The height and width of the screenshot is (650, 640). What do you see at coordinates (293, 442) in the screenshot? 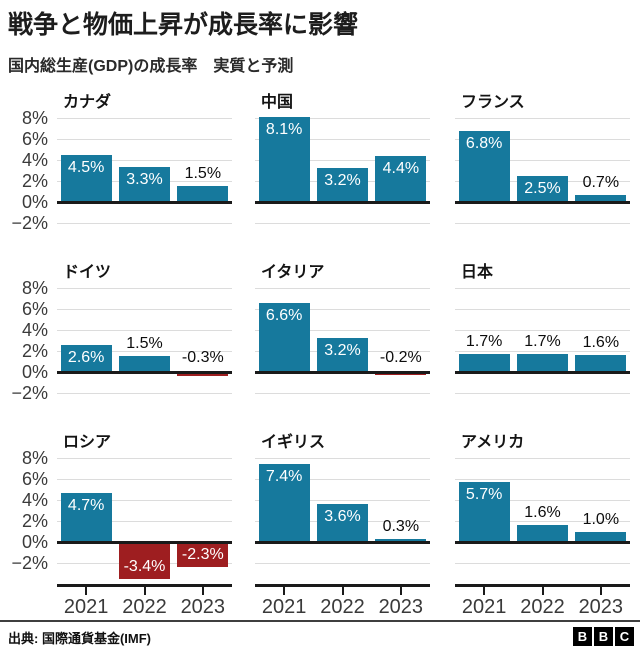
I see `panel-title: イギリス` at bounding box center [293, 442].